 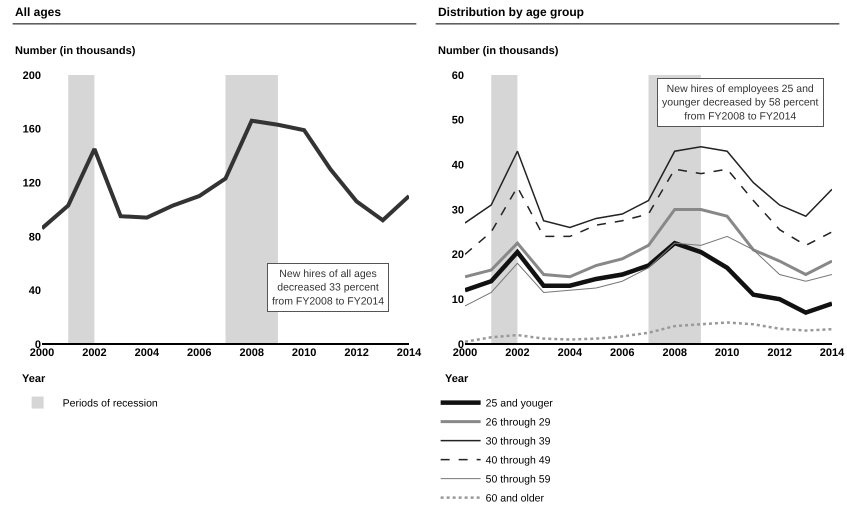 What do you see at coordinates (38, 12) in the screenshot?
I see `chart-title: All ages` at bounding box center [38, 12].